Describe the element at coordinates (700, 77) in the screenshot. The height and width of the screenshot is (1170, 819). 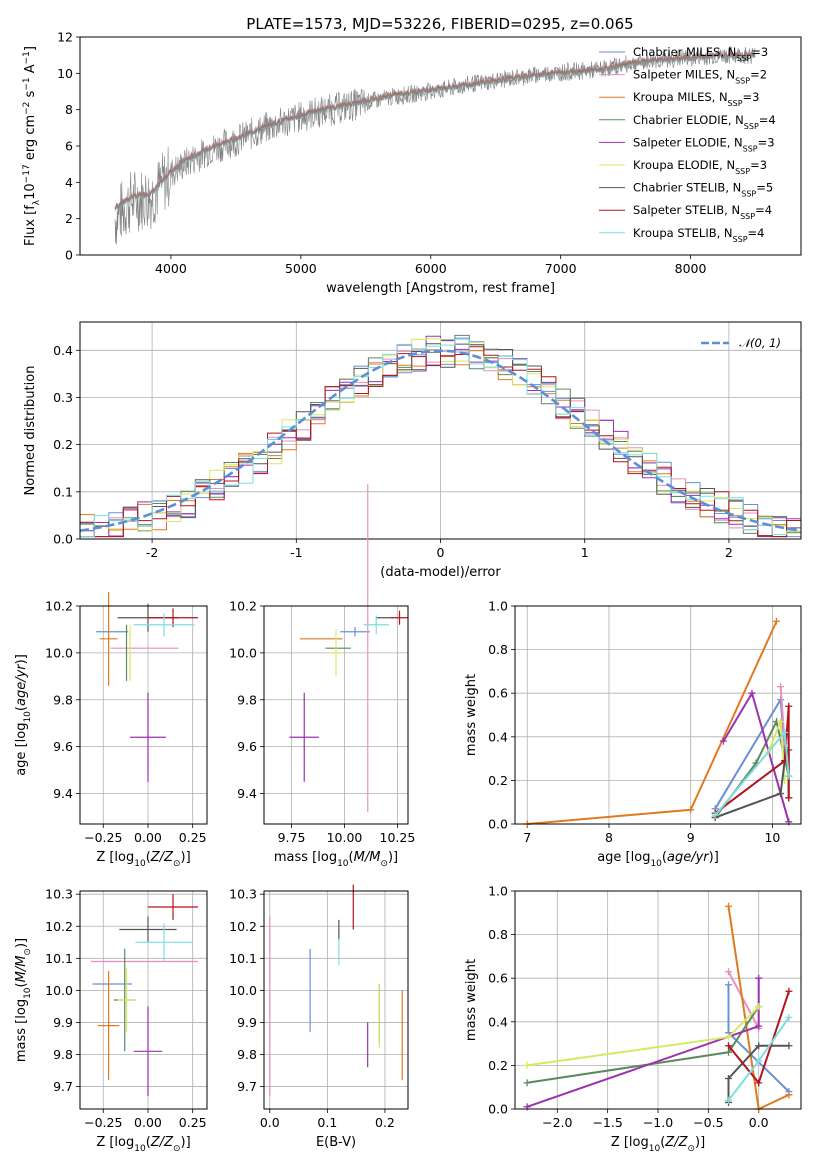
I see `legend-entry: Salpeter MILES, NSSP=2` at that location.